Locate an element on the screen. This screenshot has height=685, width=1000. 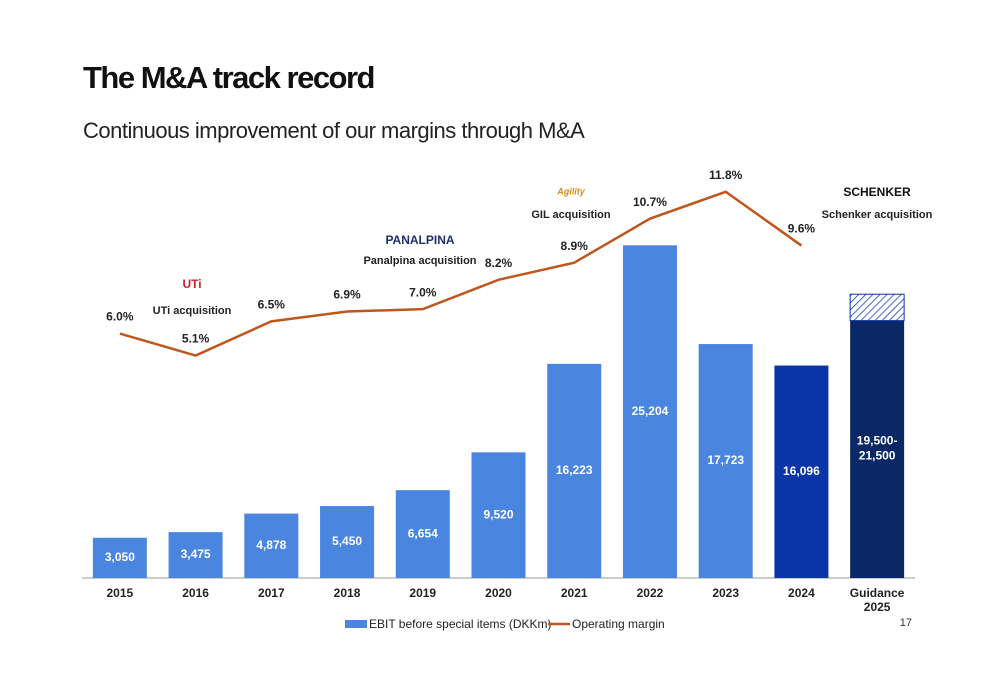
value-label: 25,204 is located at coordinates (650, 411).